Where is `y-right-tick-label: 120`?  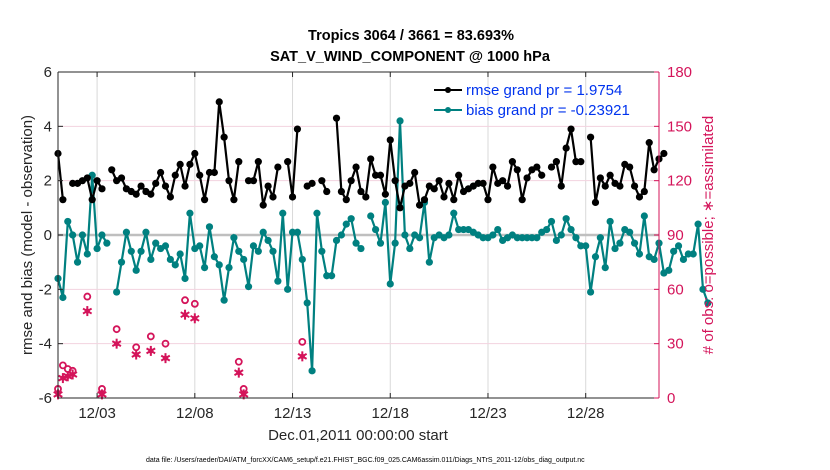
y-right-tick-label: 120 is located at coordinates (679, 181).